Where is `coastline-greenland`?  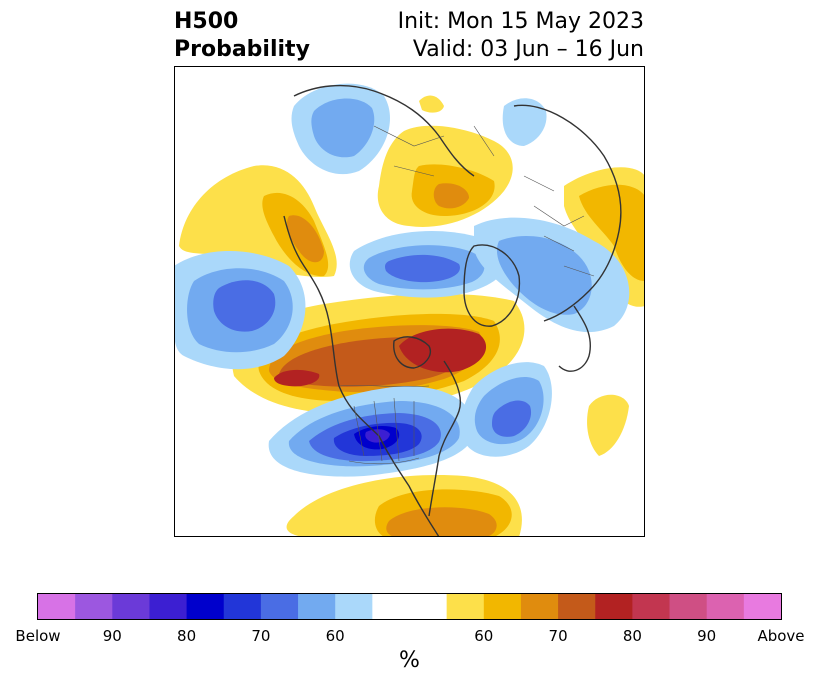
coastline-greenland is located at coordinates (492, 285).